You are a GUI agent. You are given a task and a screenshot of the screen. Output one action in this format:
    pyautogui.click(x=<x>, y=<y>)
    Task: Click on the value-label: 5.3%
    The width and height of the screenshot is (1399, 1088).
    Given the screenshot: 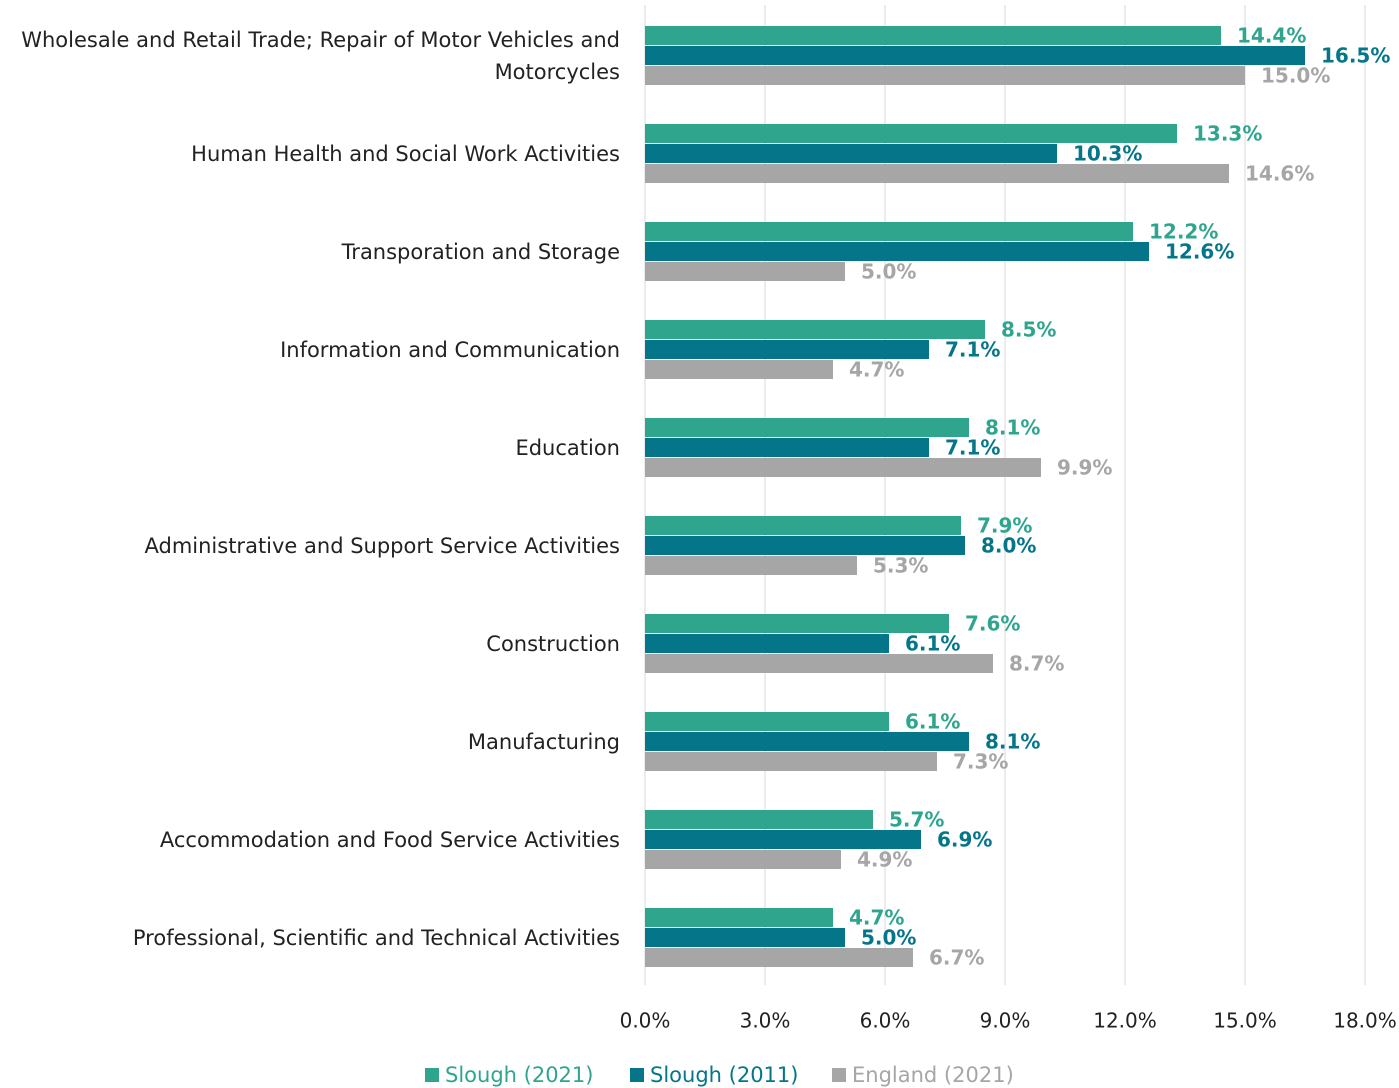 What is the action you would take?
    pyautogui.click(x=900, y=566)
    